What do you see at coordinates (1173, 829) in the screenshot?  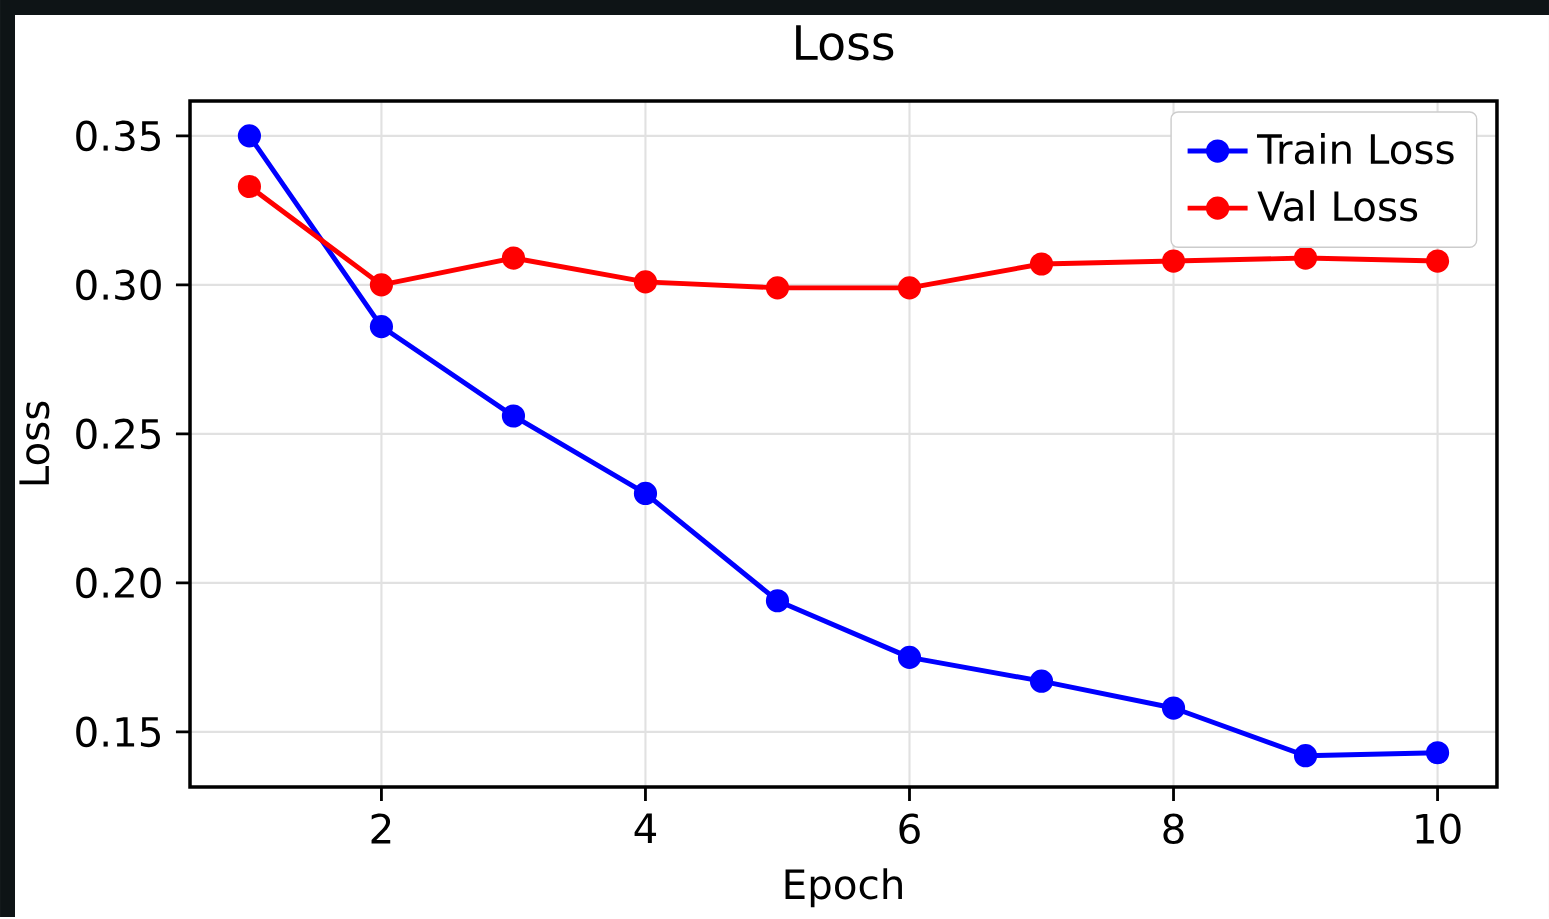 I see `x-tick-label: 8` at bounding box center [1173, 829].